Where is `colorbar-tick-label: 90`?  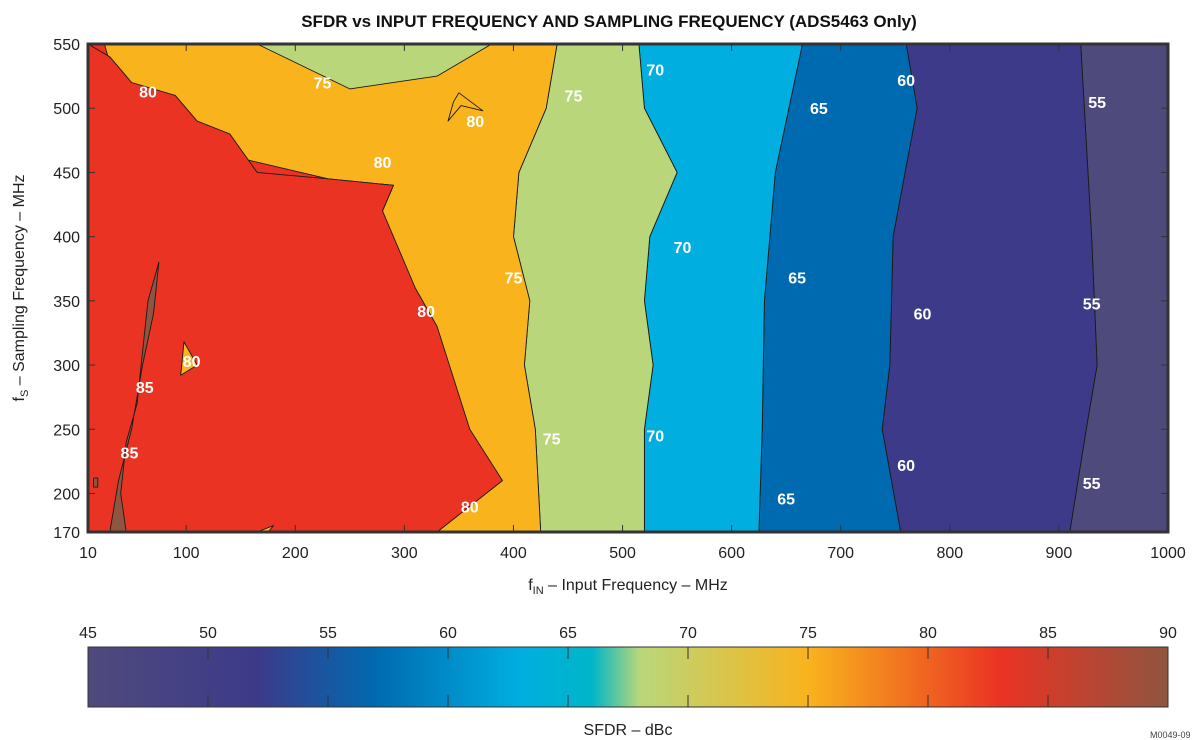 colorbar-tick-label: 90 is located at coordinates (1168, 633).